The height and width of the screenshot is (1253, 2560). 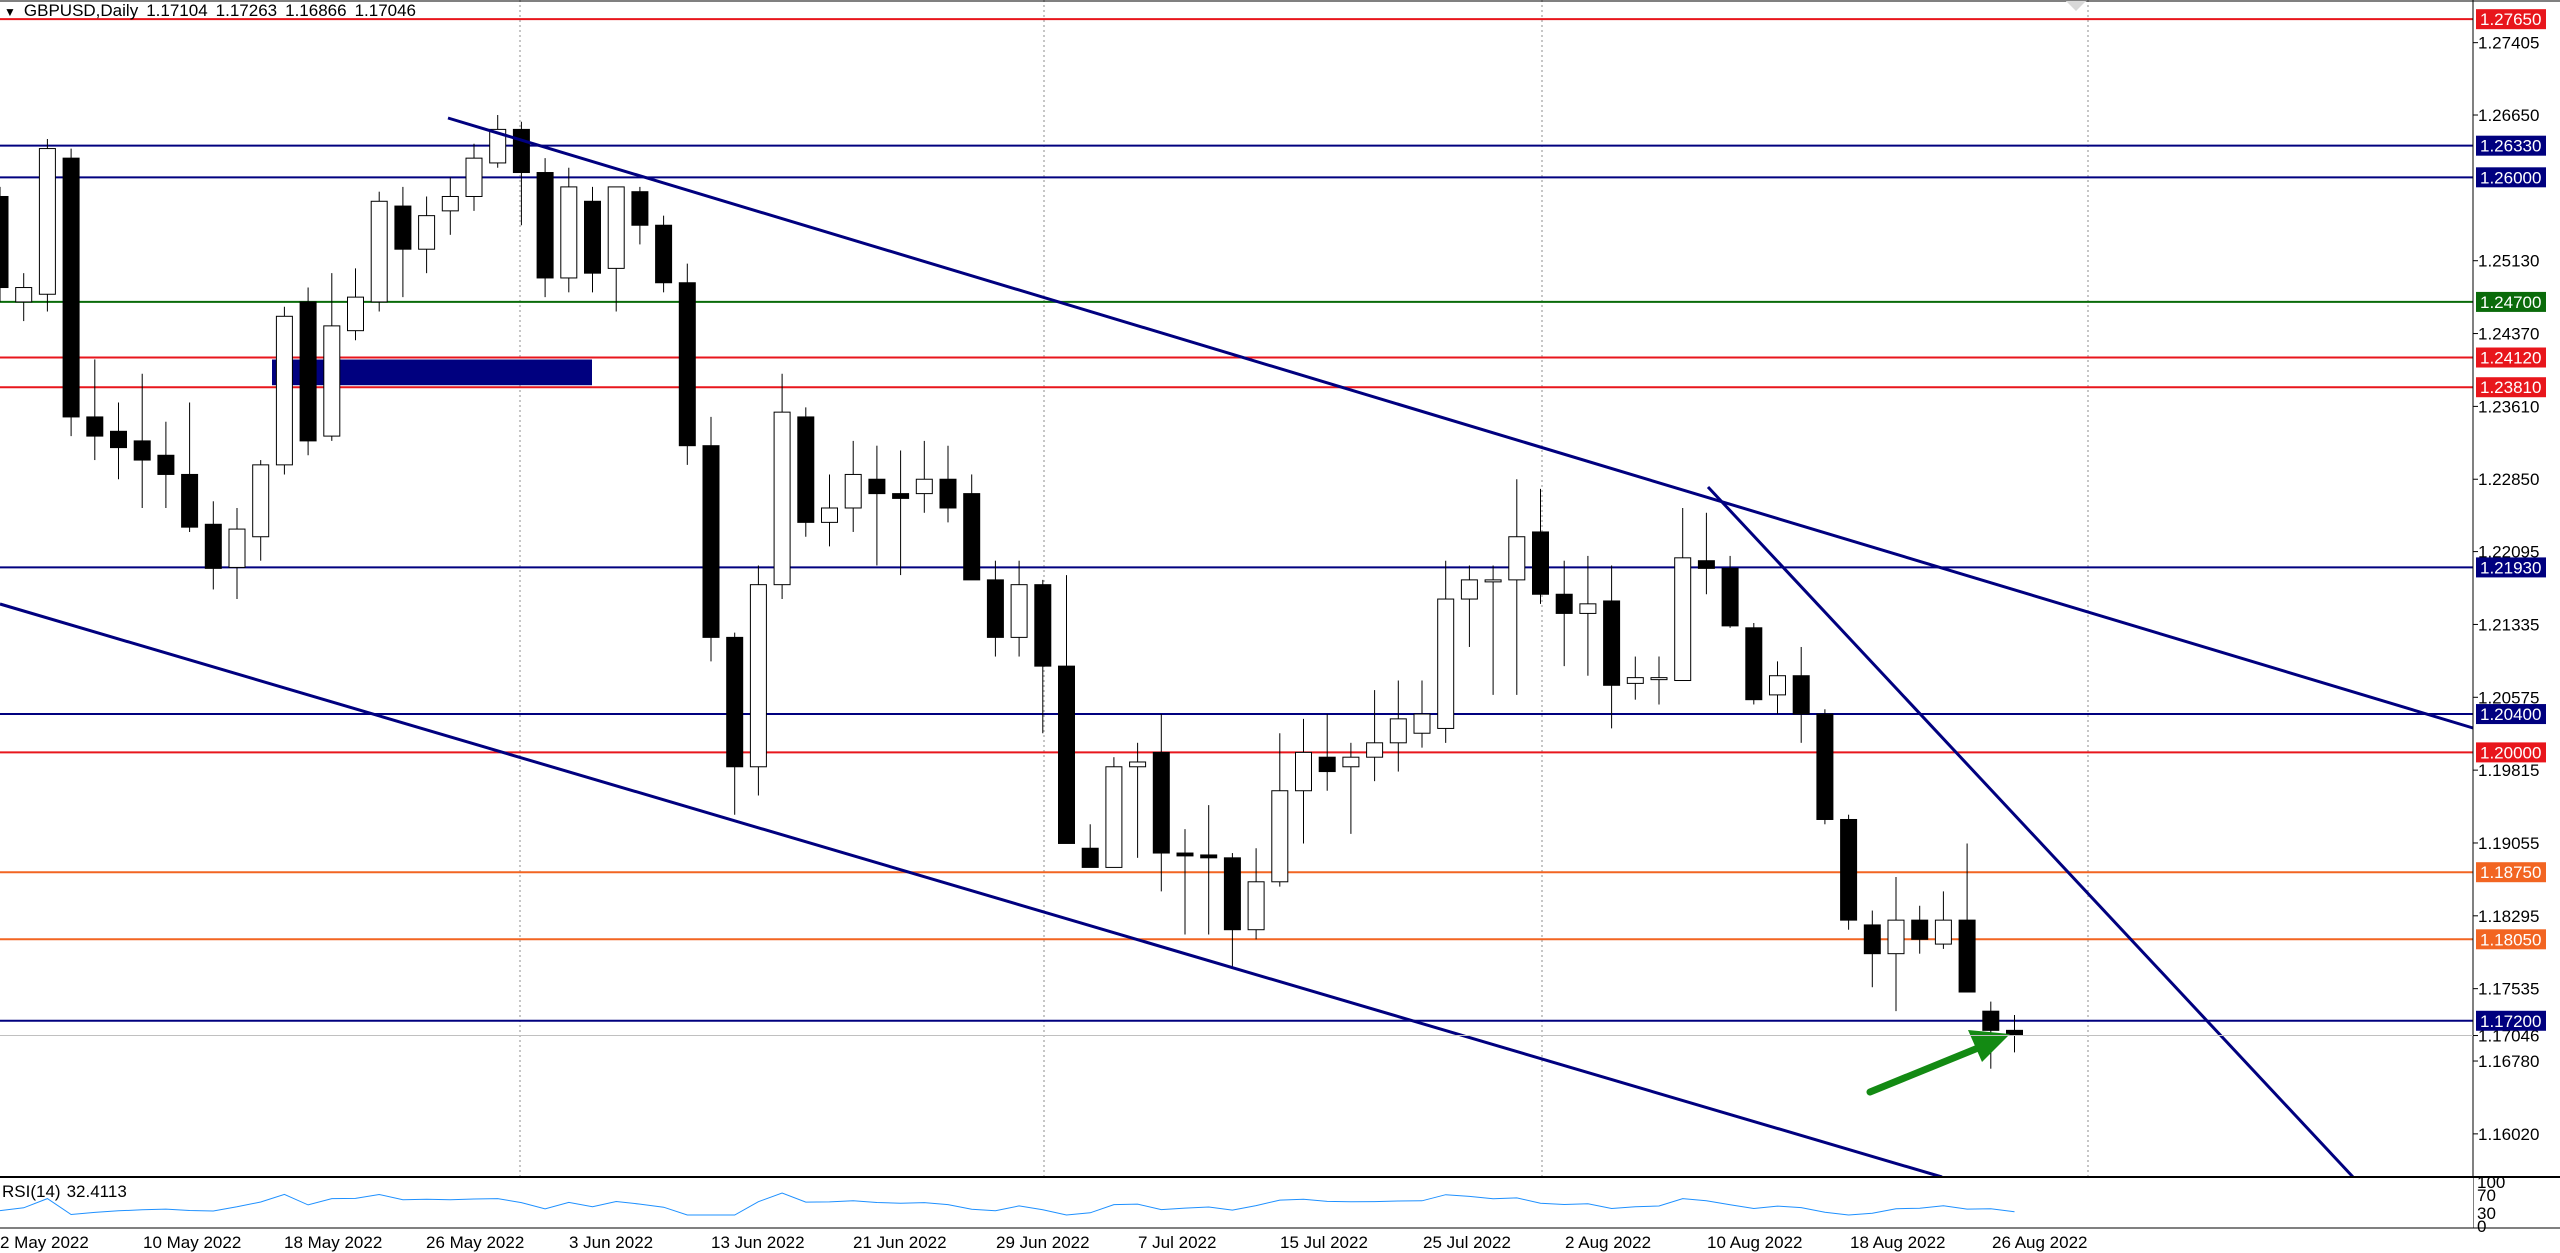 What do you see at coordinates (2511, 752) in the screenshot?
I see `level-label-1.20000: 1.20000` at bounding box center [2511, 752].